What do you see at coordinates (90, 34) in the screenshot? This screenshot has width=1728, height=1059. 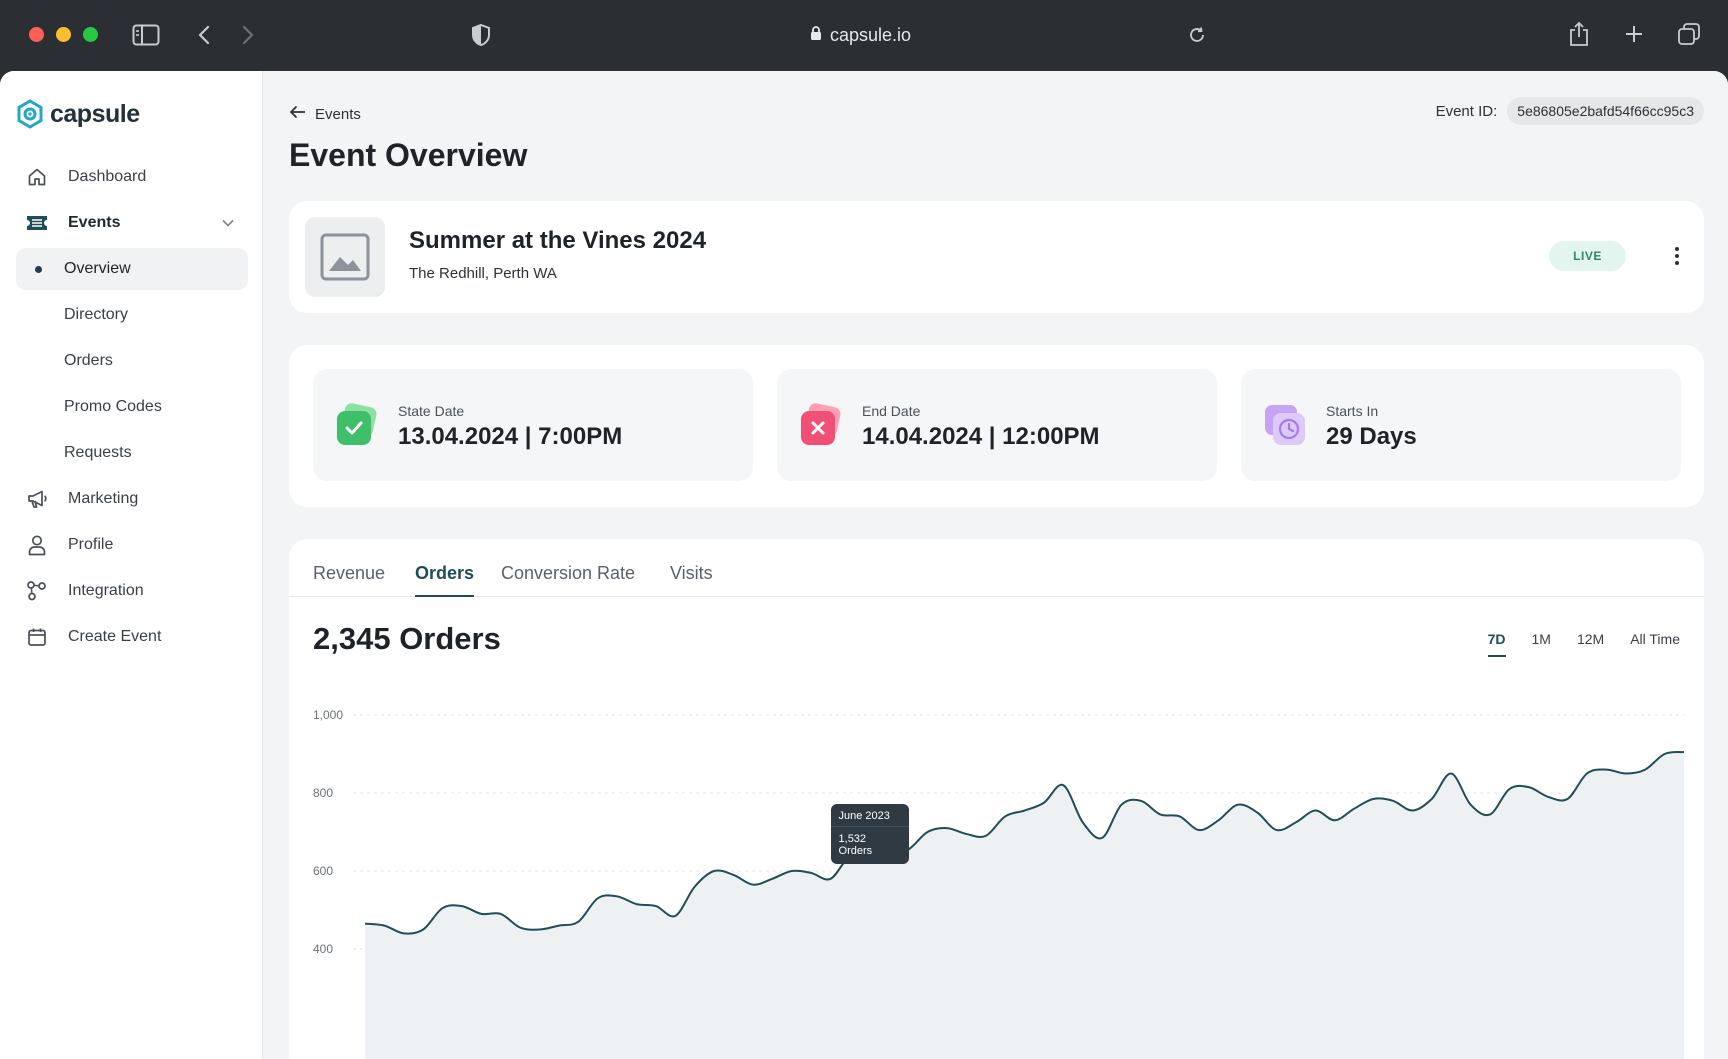 I see `zoom-window-button` at bounding box center [90, 34].